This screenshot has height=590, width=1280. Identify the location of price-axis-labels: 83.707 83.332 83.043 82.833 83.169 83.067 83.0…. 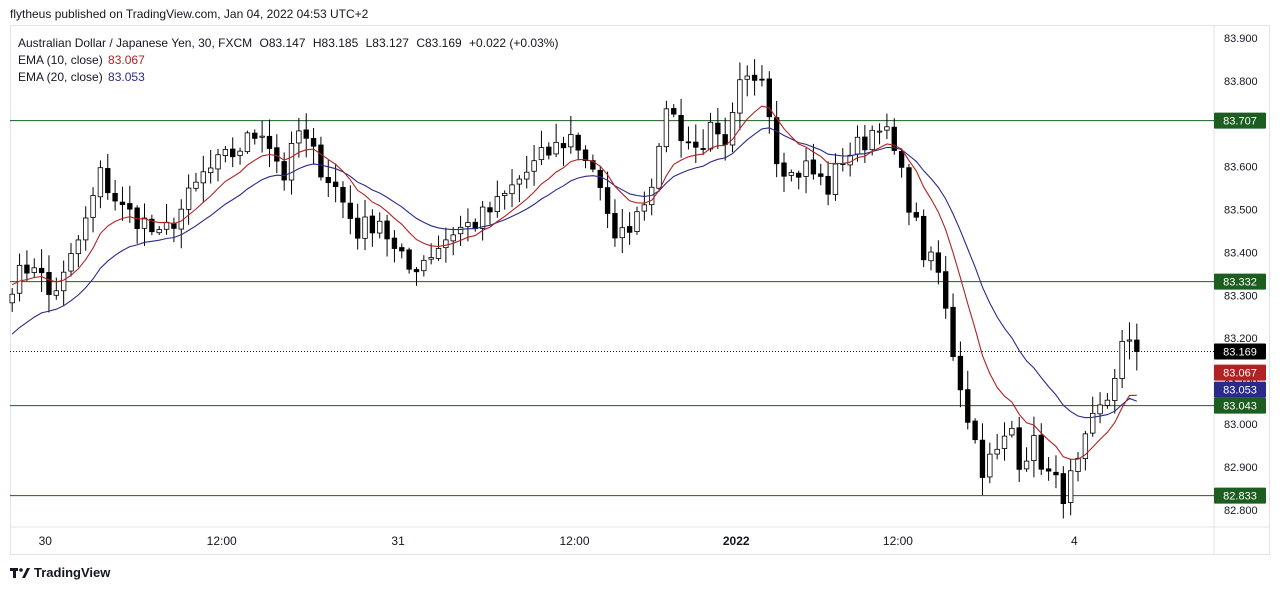
(1240, 308).